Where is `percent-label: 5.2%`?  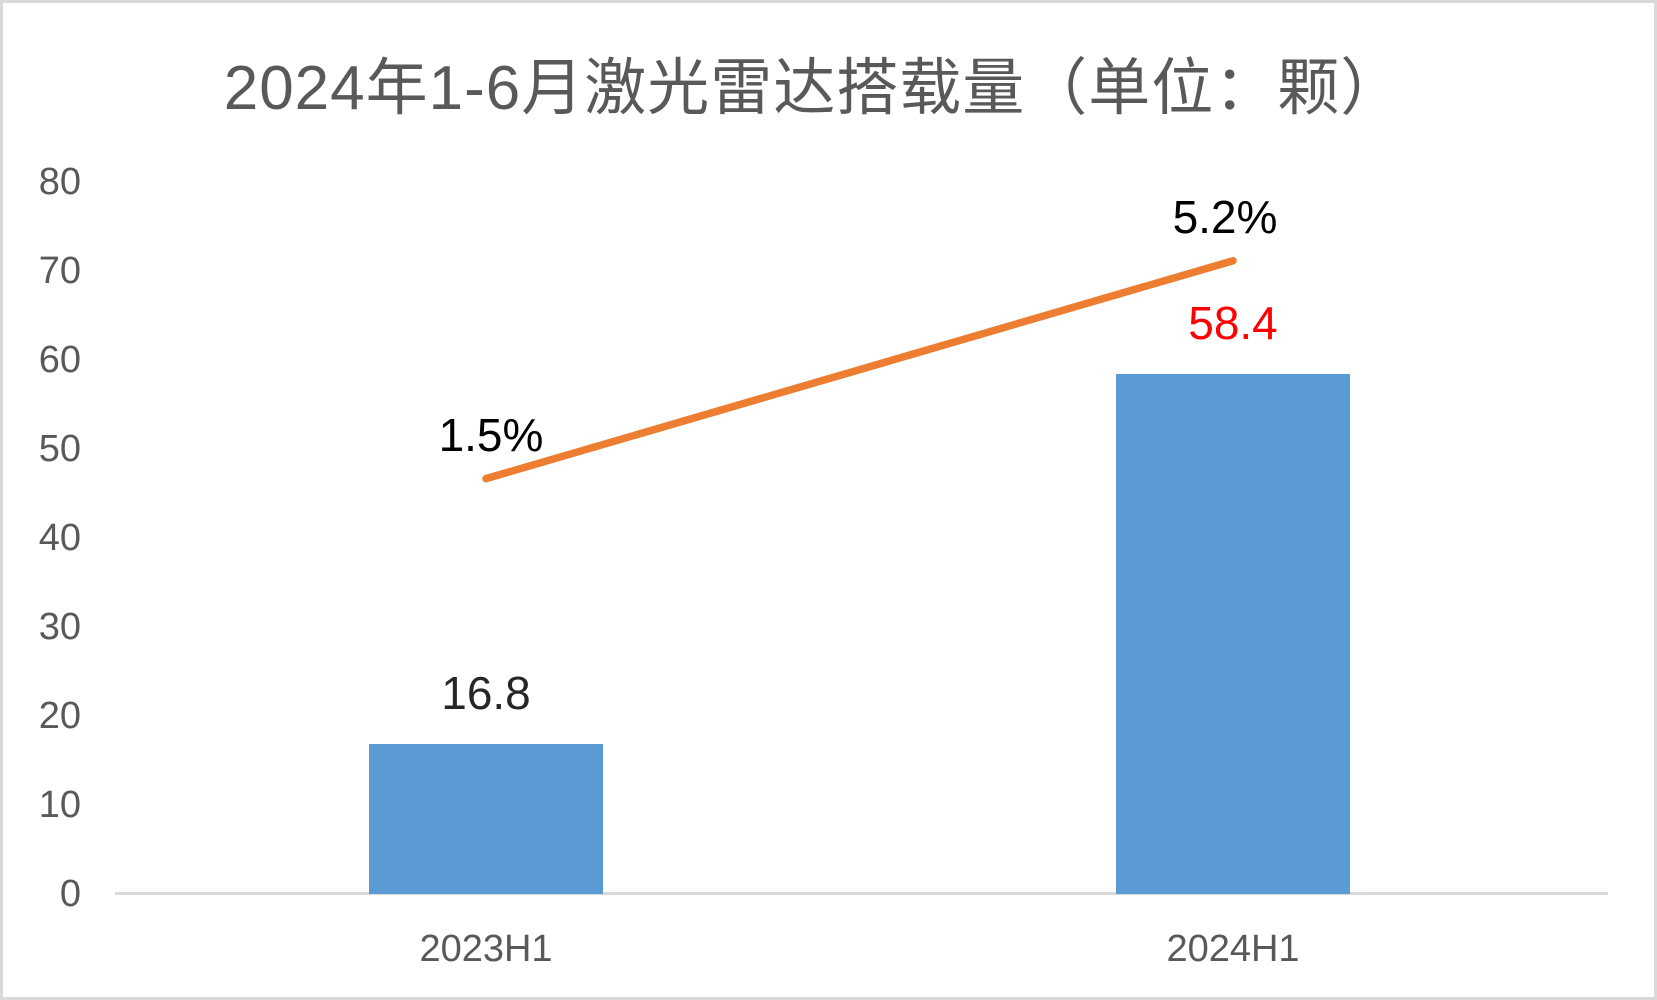 percent-label: 5.2% is located at coordinates (1225, 216).